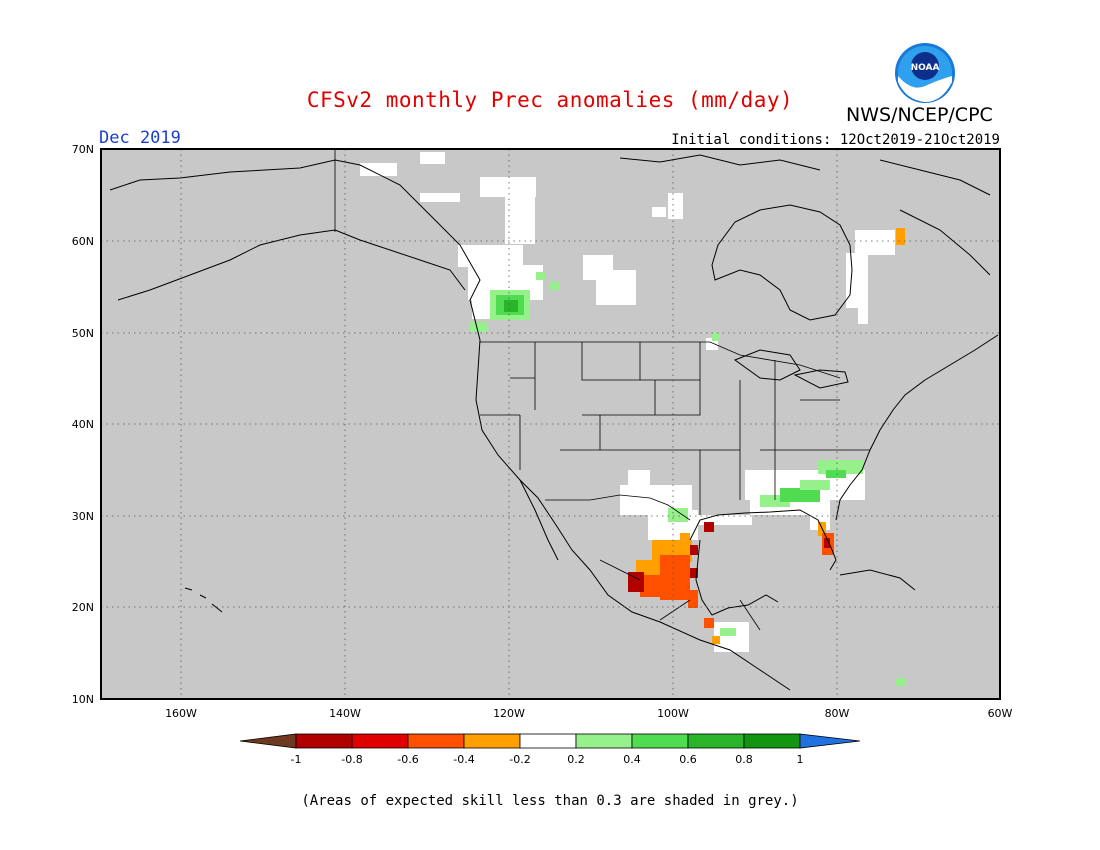 This screenshot has width=1100, height=850. I want to click on legend-tick: -0.4, so click(463, 759).